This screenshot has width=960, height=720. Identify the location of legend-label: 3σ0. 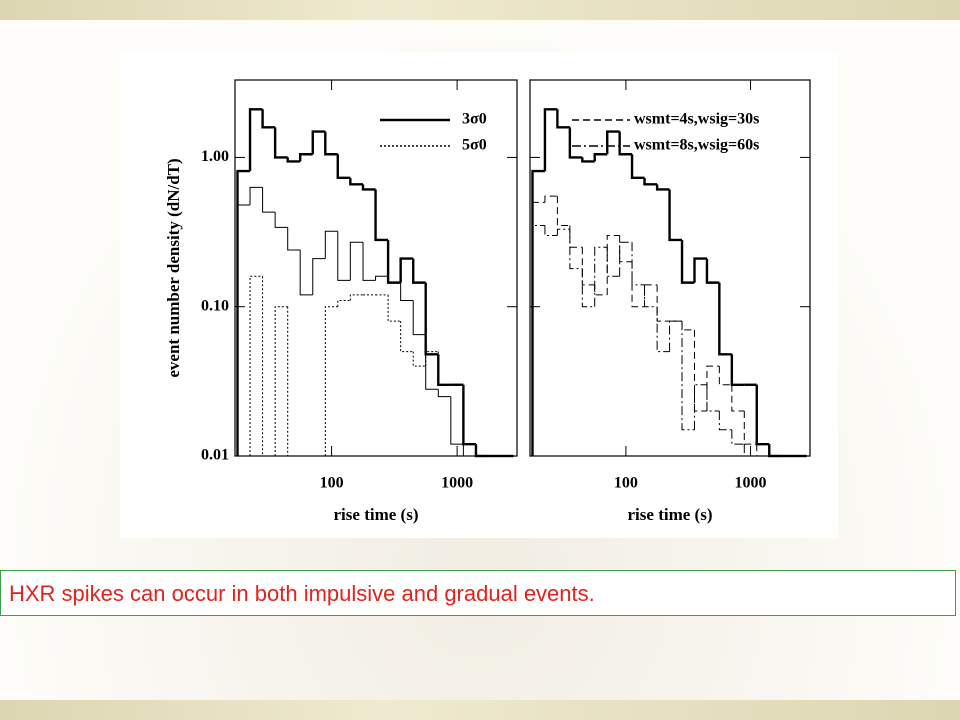
(474, 119).